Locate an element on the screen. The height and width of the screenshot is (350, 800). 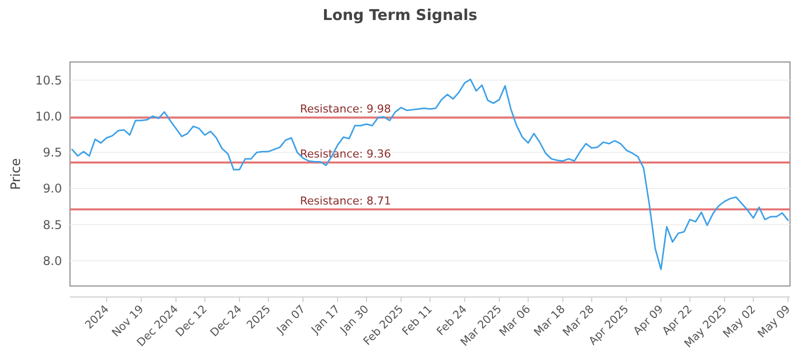
x-tick-label: Jan 07 is located at coordinates (291, 319).